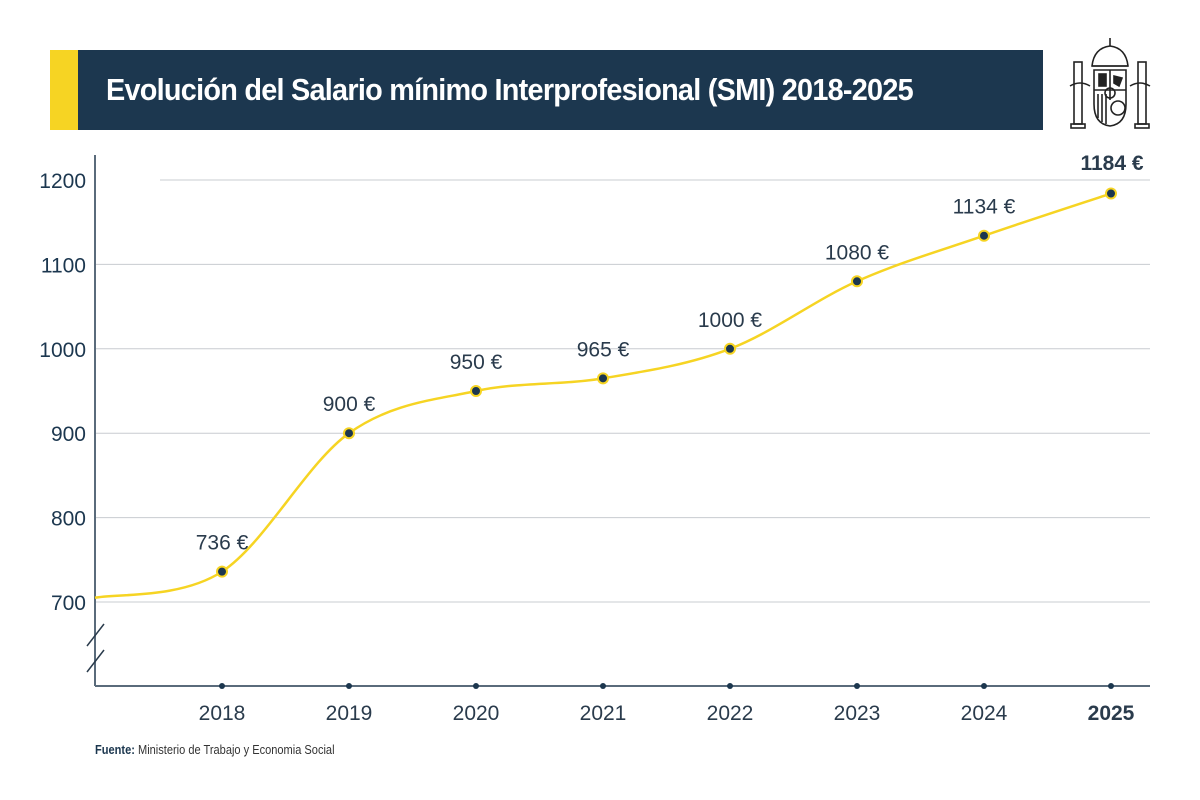  I want to click on y-tick-label: 1000, so click(62, 350).